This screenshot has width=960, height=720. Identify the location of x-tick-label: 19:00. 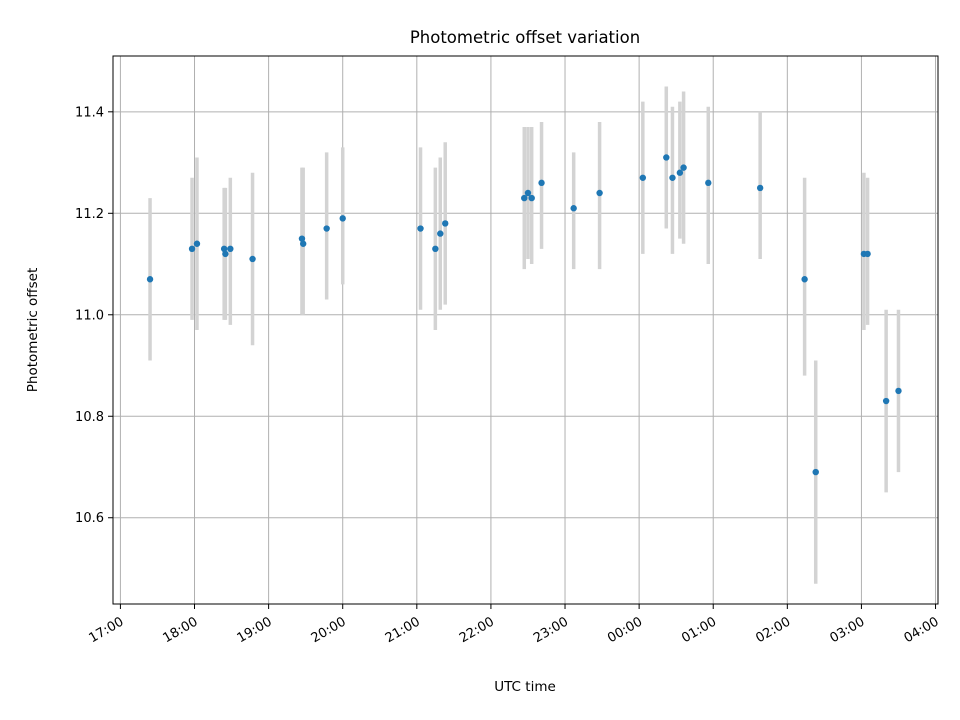
(255, 630).